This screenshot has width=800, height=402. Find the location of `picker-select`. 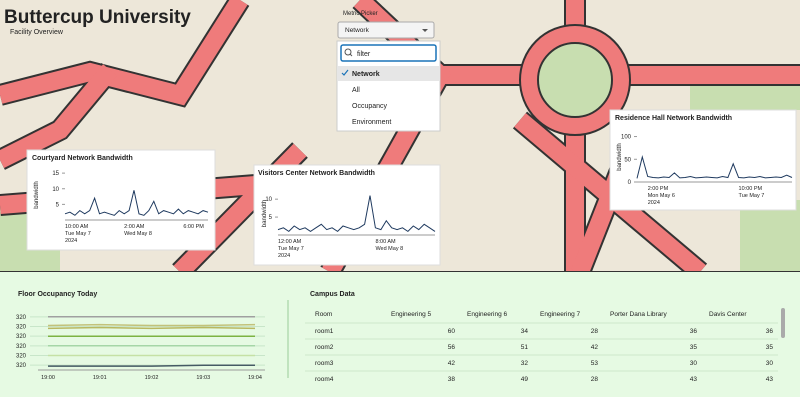

picker-select is located at coordinates (386, 30).